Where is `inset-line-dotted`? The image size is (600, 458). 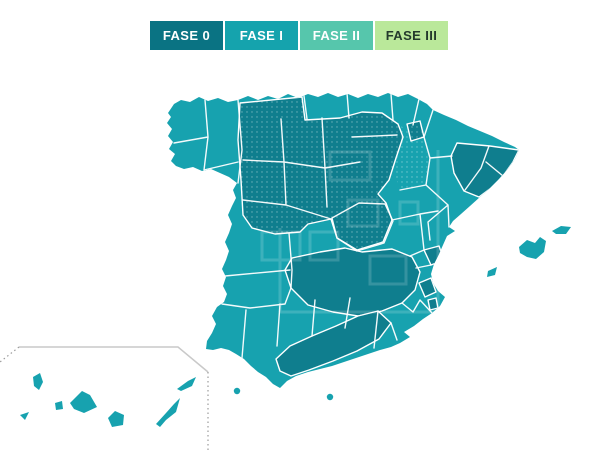 inset-line-dotted is located at coordinates (104, 399).